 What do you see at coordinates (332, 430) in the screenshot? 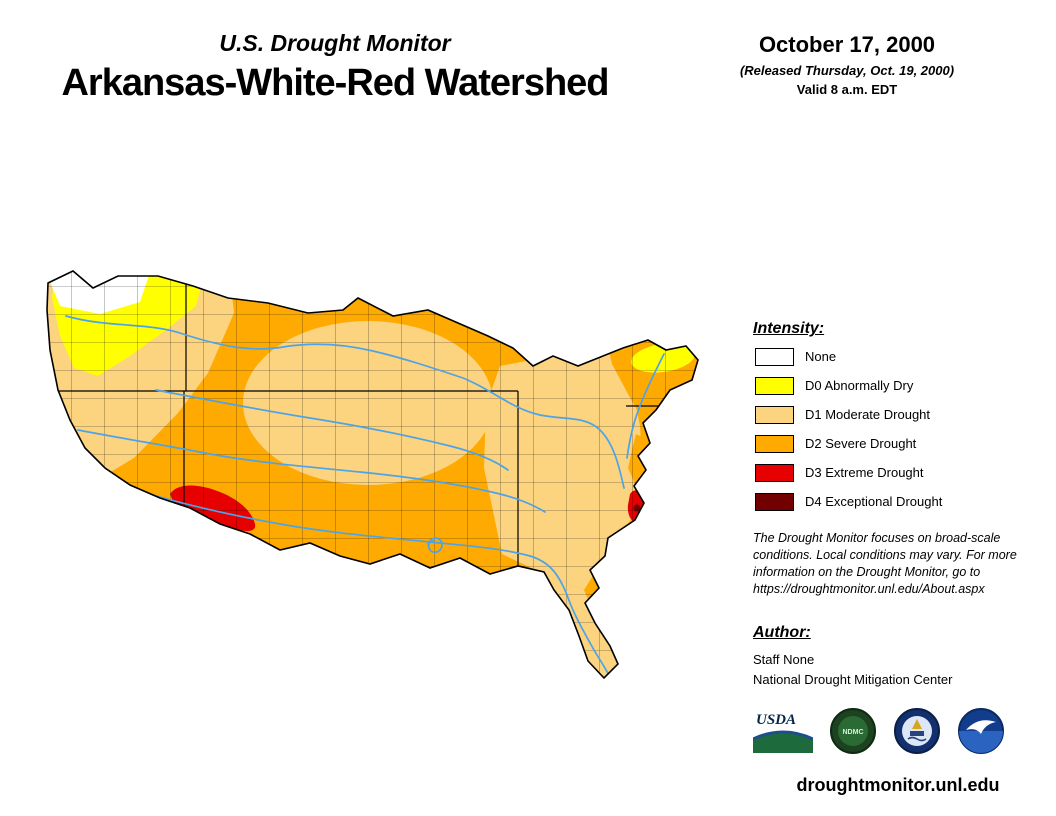
I see `north-canadian-river` at bounding box center [332, 430].